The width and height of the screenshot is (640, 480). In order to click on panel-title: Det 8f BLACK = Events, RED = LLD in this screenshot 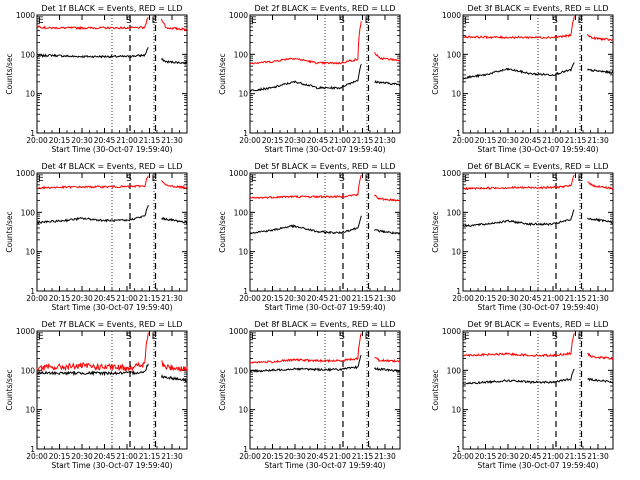, I will do `click(324, 324)`.